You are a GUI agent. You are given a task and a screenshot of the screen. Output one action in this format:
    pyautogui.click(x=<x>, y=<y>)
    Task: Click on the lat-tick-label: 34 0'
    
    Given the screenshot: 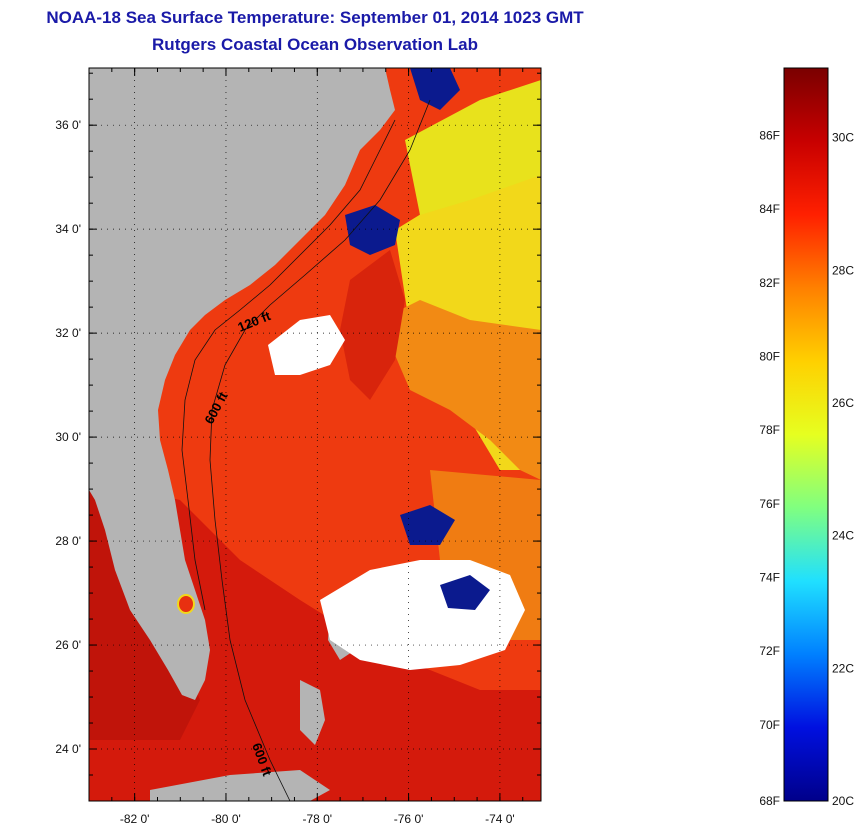 What is the action you would take?
    pyautogui.click(x=68, y=229)
    